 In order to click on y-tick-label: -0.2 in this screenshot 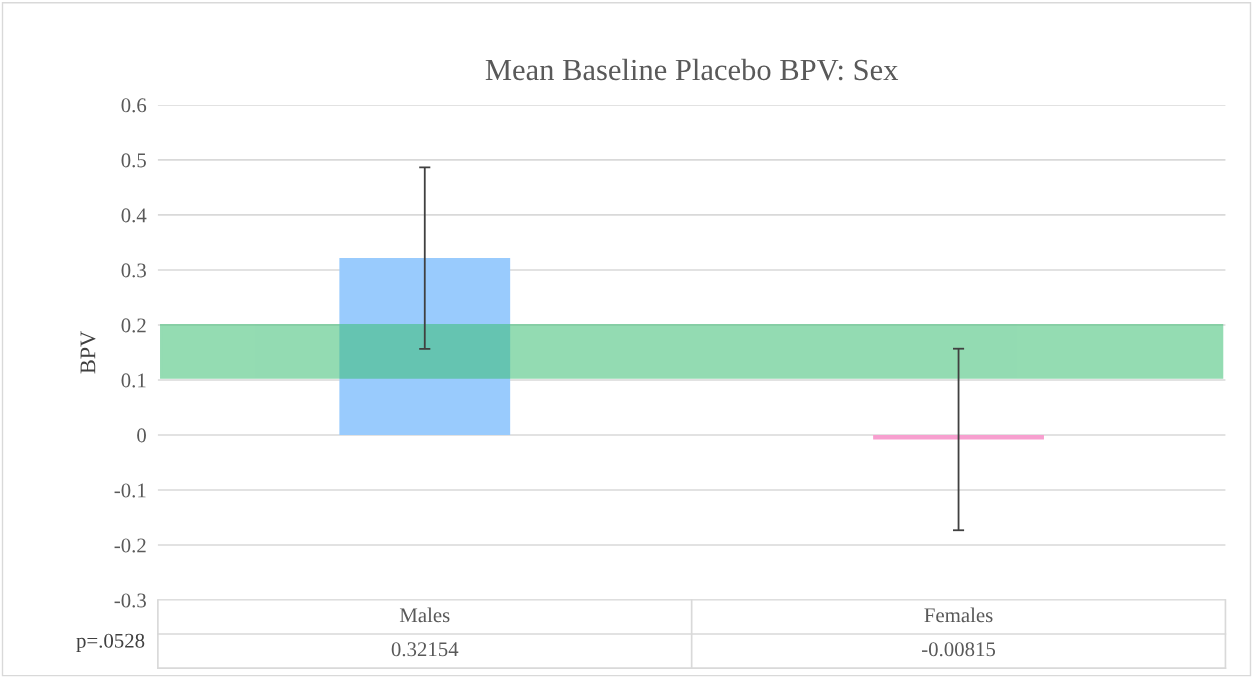, I will do `click(130, 545)`.